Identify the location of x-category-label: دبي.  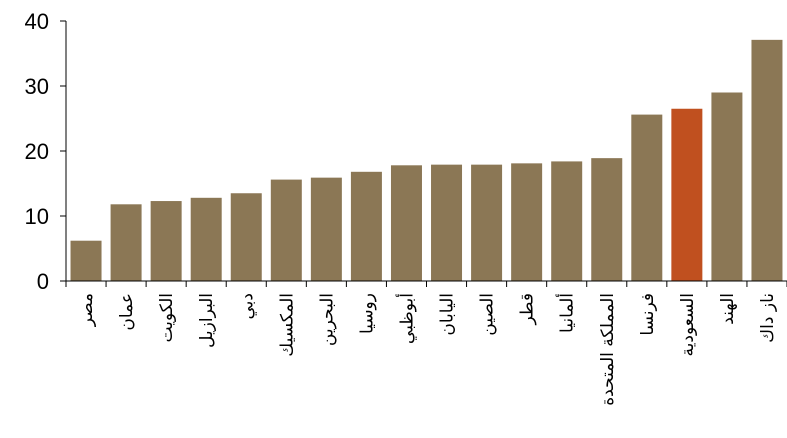
(247, 306).